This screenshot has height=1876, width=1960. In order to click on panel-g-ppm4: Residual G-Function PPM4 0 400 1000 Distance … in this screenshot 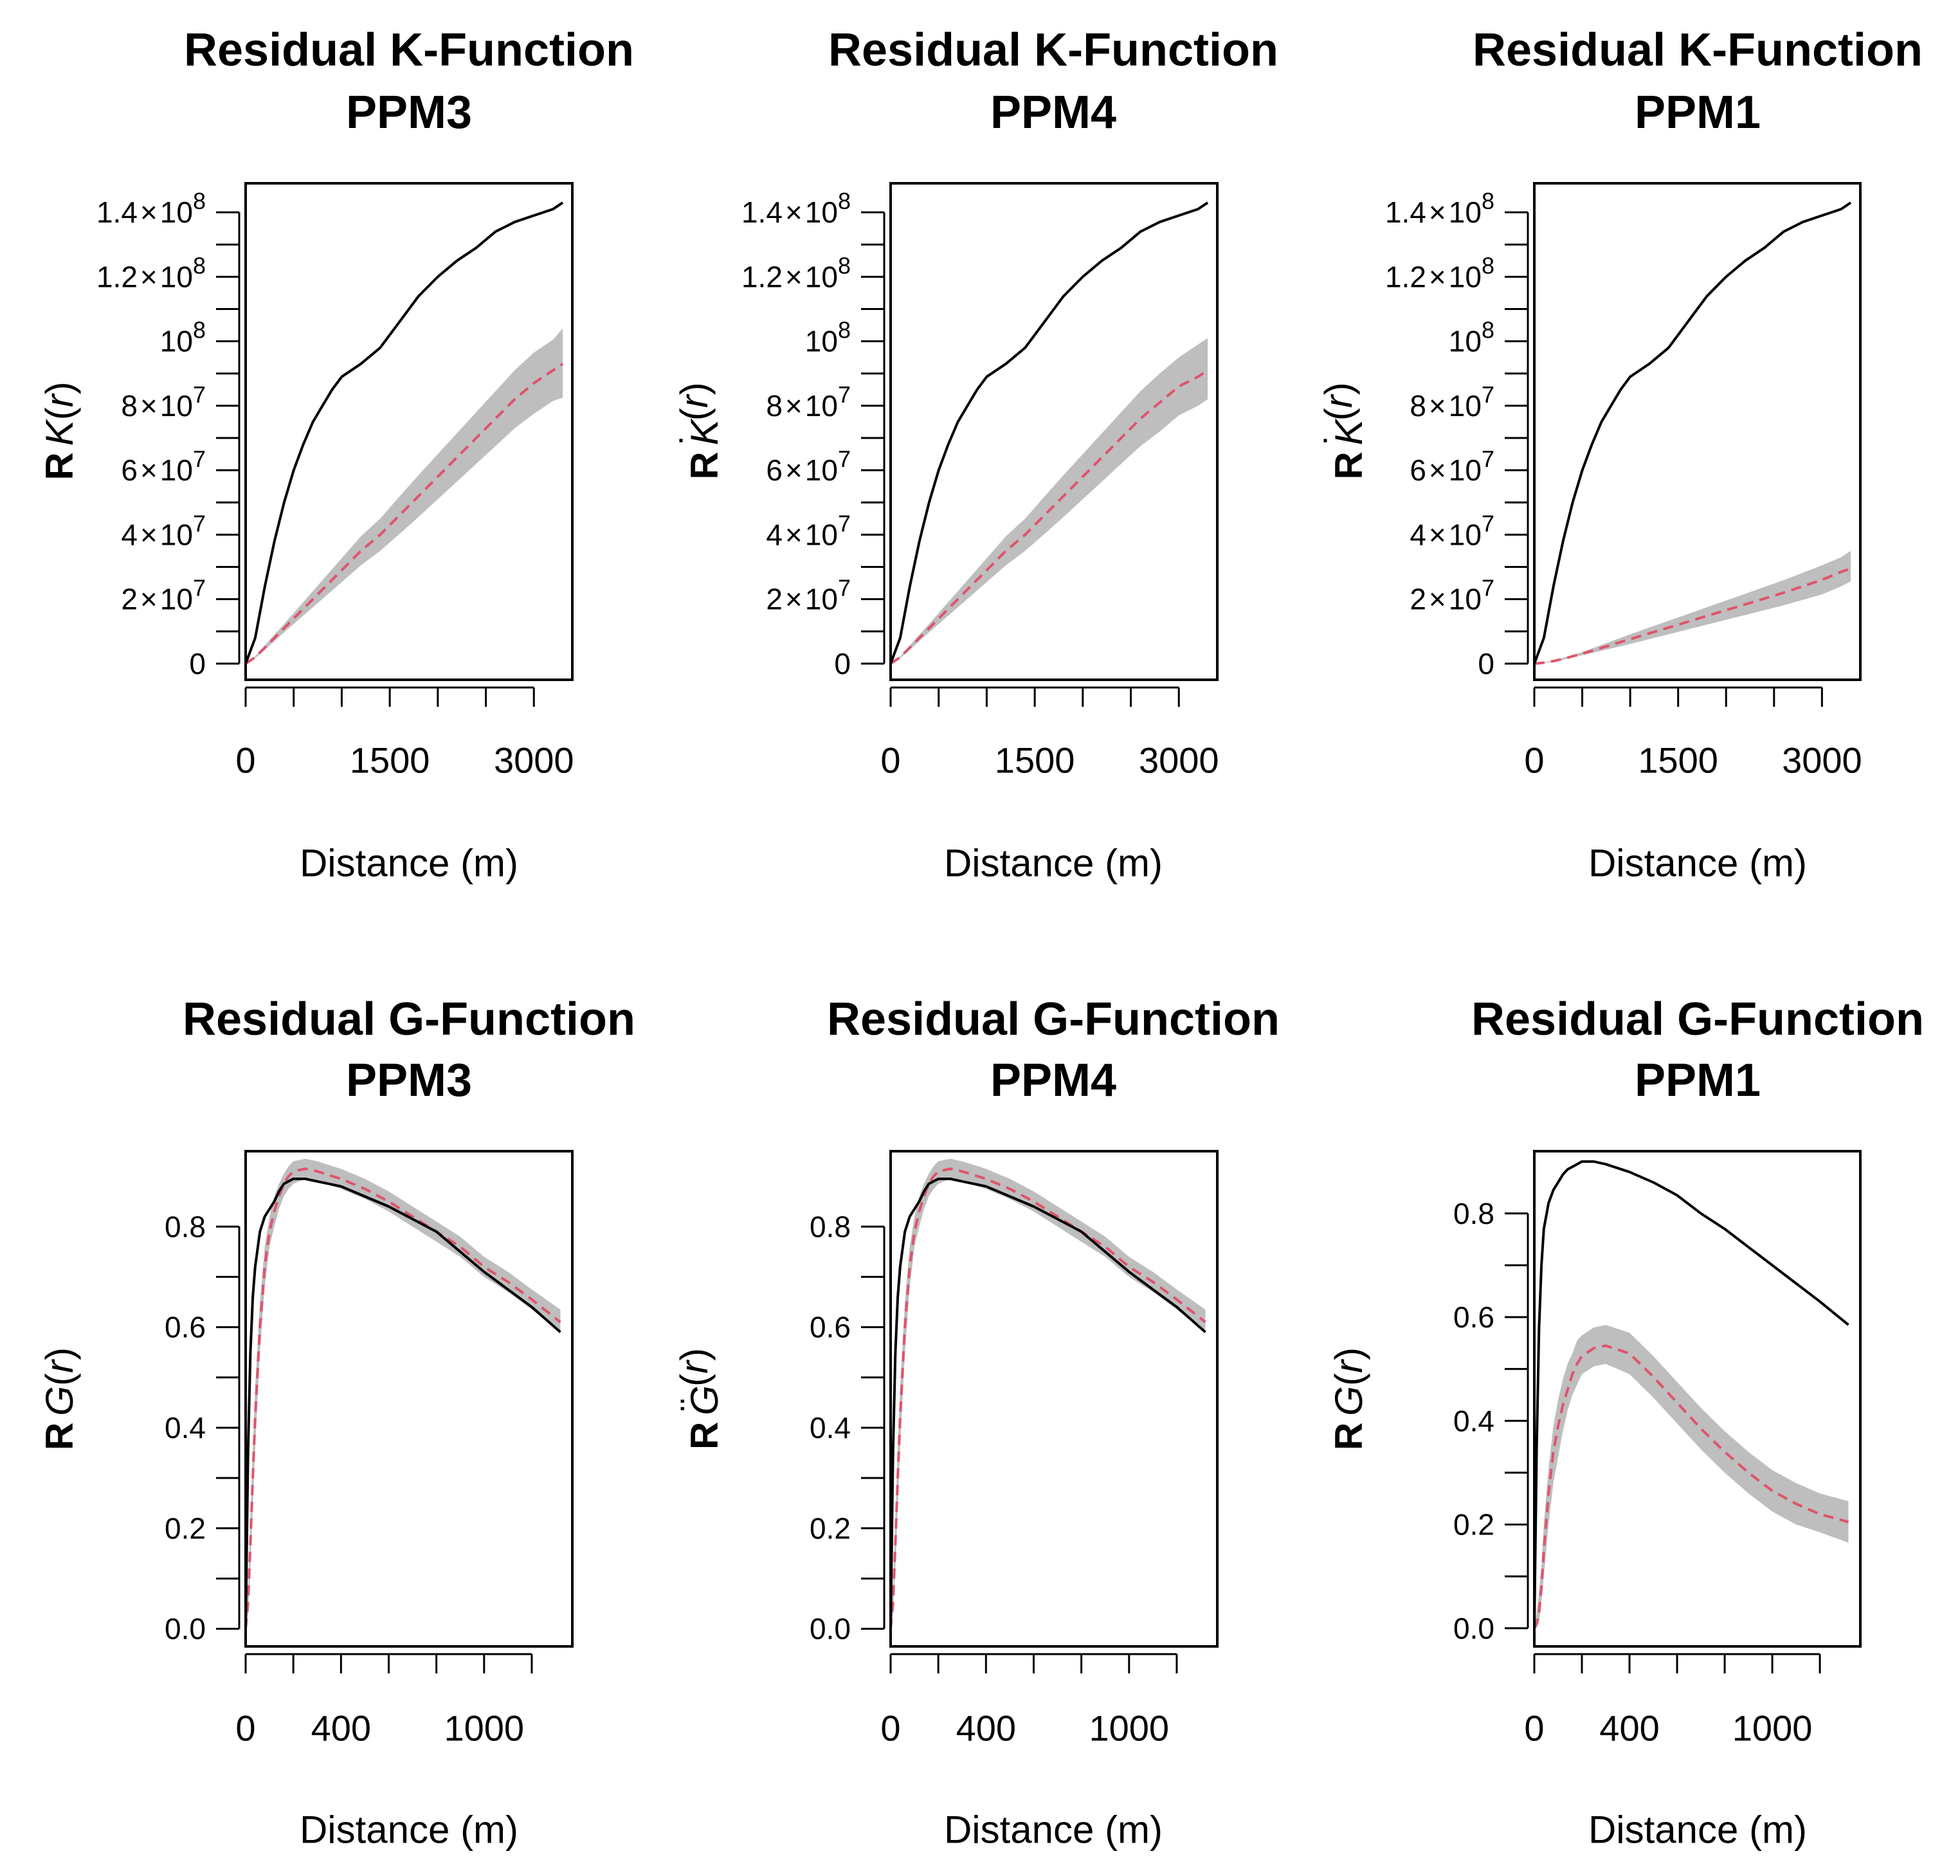, I will do `click(977, 1423)`.